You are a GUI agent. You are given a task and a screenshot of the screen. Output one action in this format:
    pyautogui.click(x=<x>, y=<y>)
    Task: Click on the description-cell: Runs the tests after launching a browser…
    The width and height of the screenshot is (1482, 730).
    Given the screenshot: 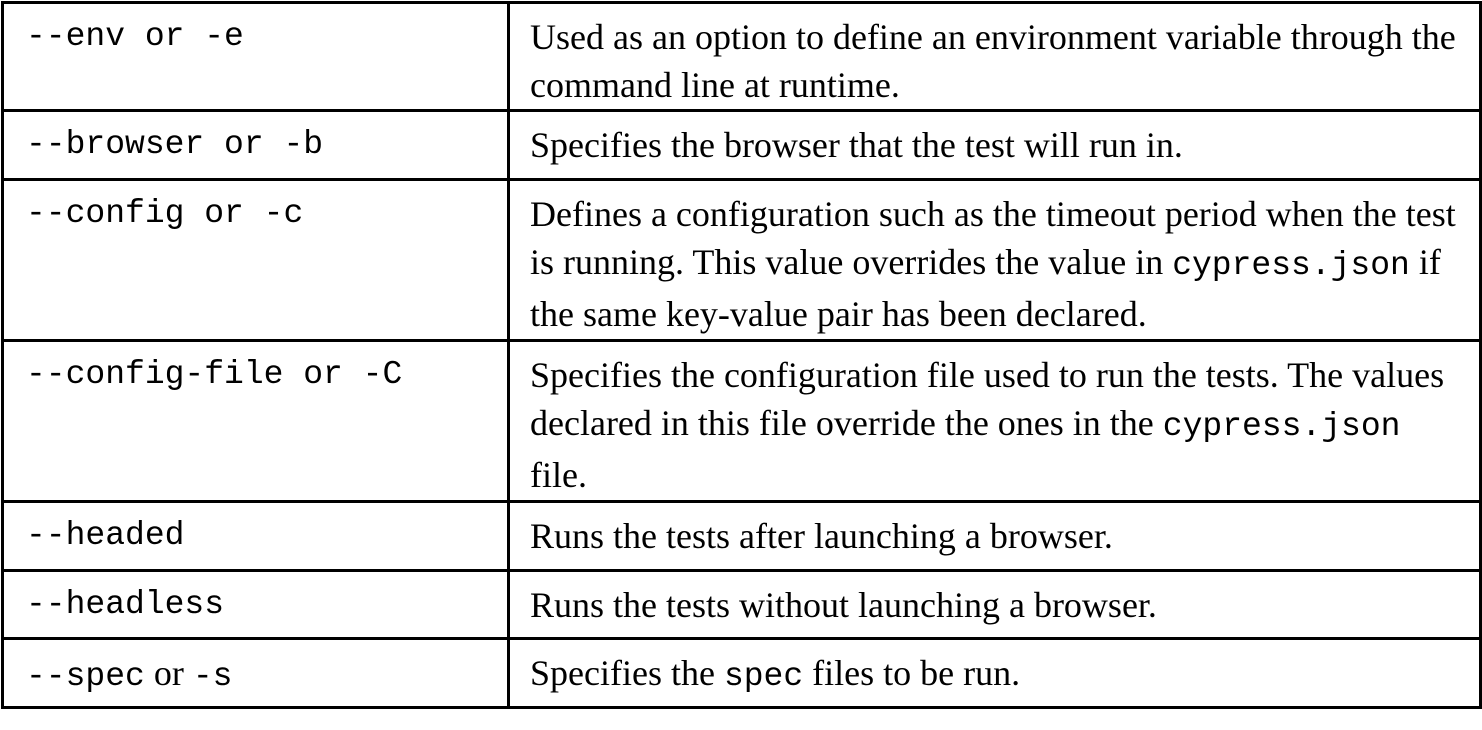 What is the action you would take?
    pyautogui.click(x=994, y=536)
    